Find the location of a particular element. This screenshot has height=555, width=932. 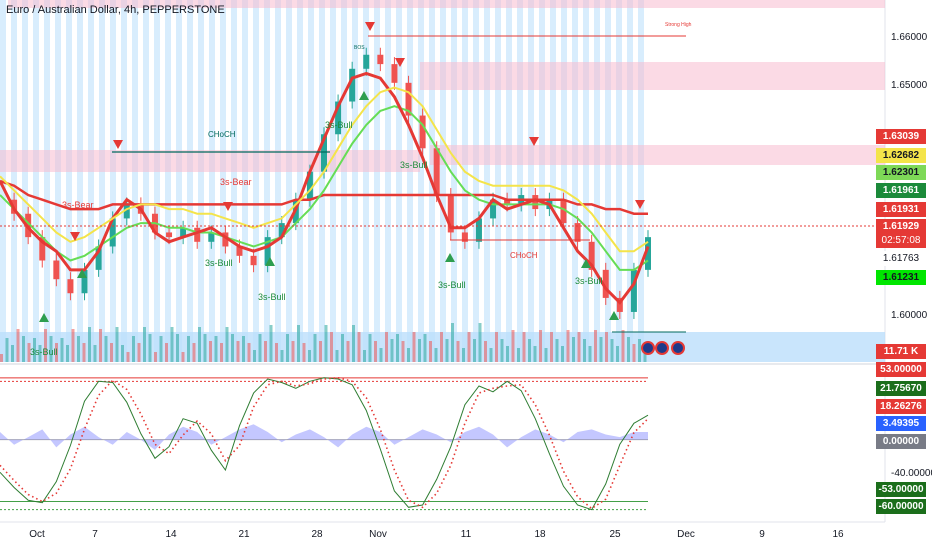

price-tag-high: 1.61931 is located at coordinates (901, 209).